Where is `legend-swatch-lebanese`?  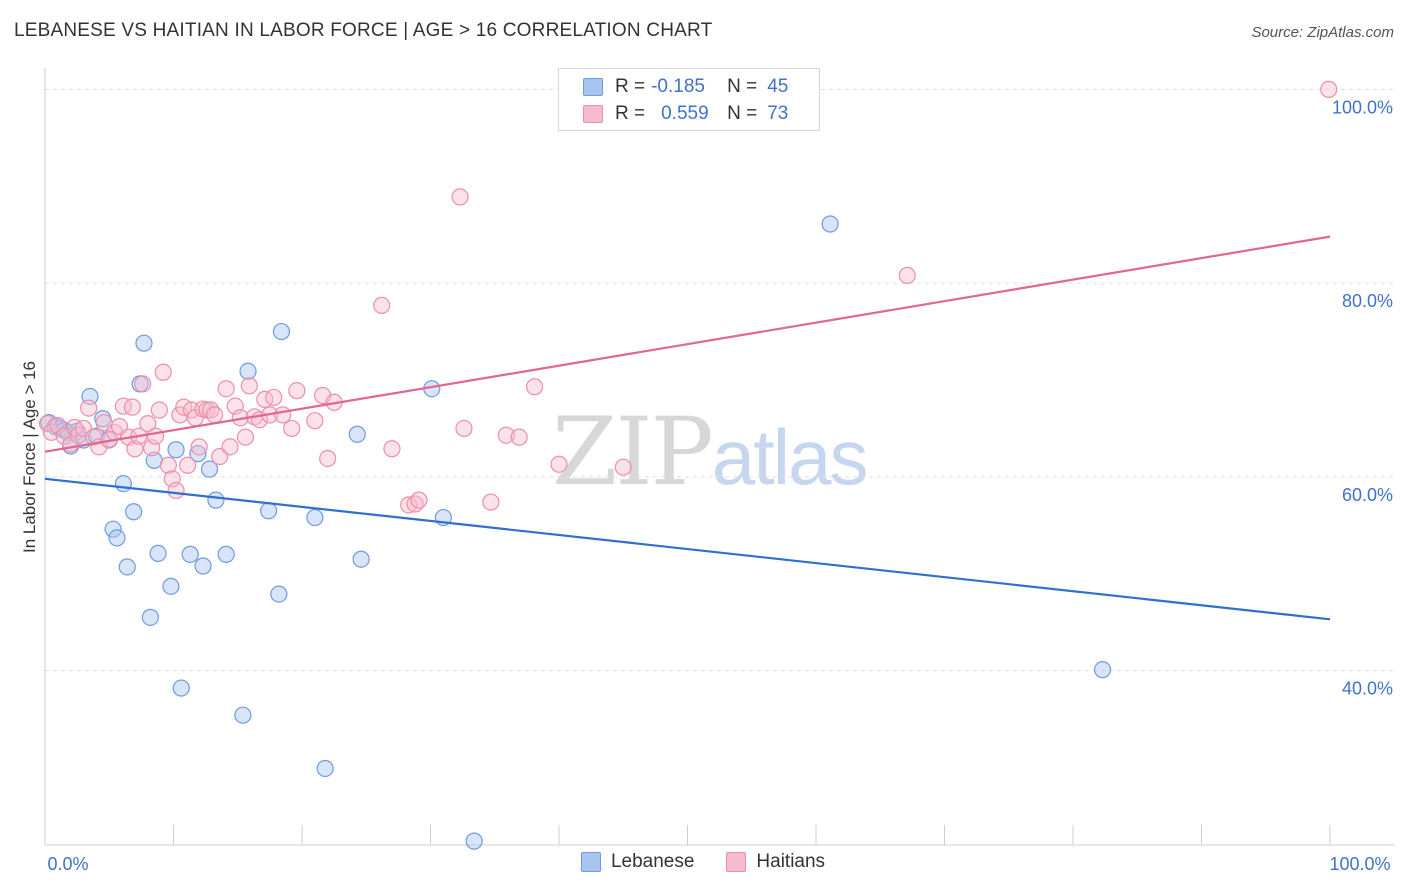 legend-swatch-lebanese is located at coordinates (593, 87).